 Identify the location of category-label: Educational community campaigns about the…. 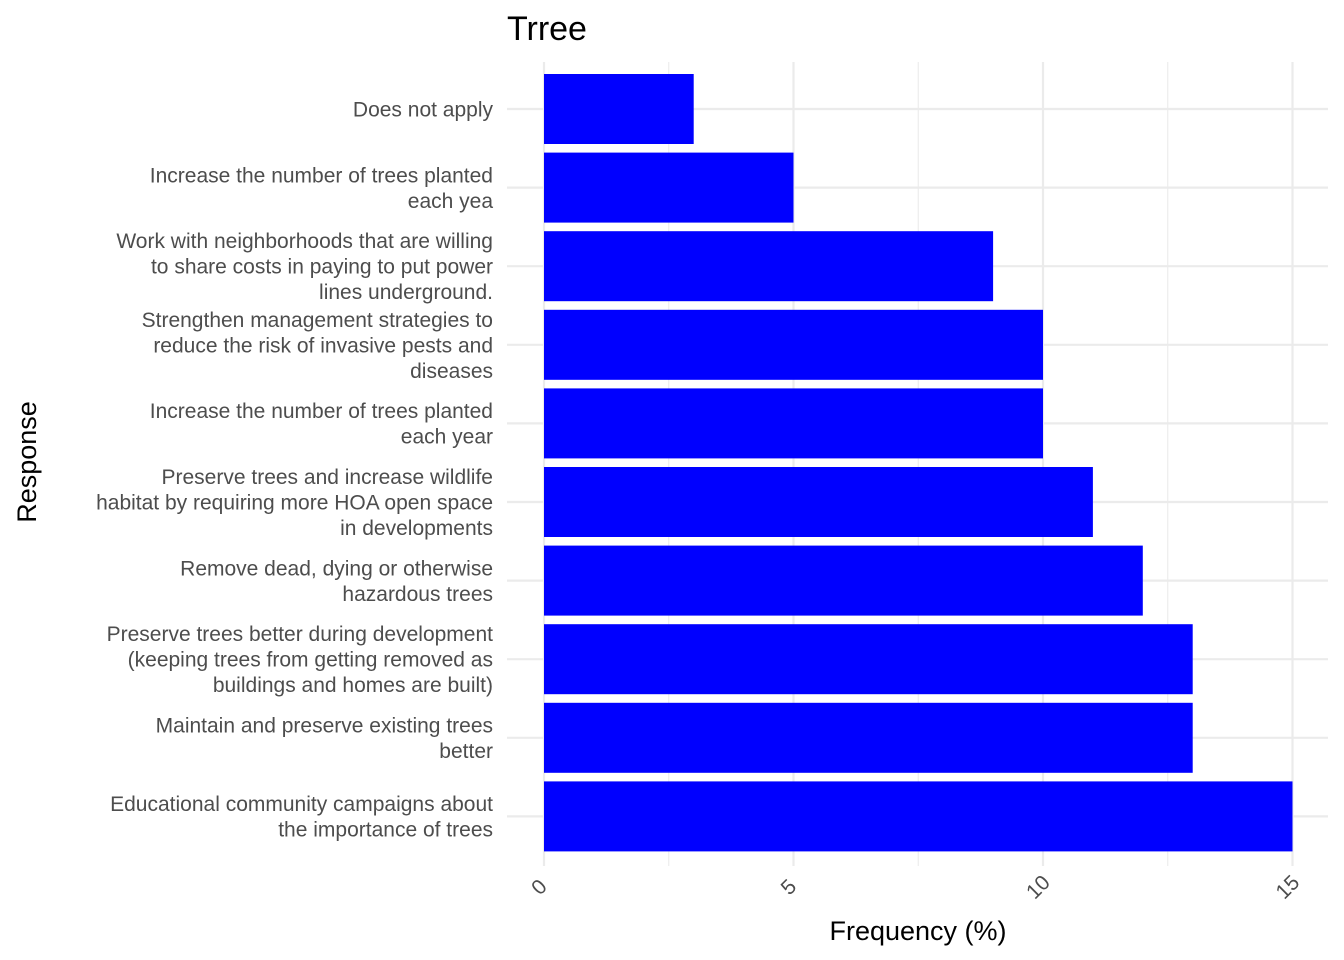
(301, 817).